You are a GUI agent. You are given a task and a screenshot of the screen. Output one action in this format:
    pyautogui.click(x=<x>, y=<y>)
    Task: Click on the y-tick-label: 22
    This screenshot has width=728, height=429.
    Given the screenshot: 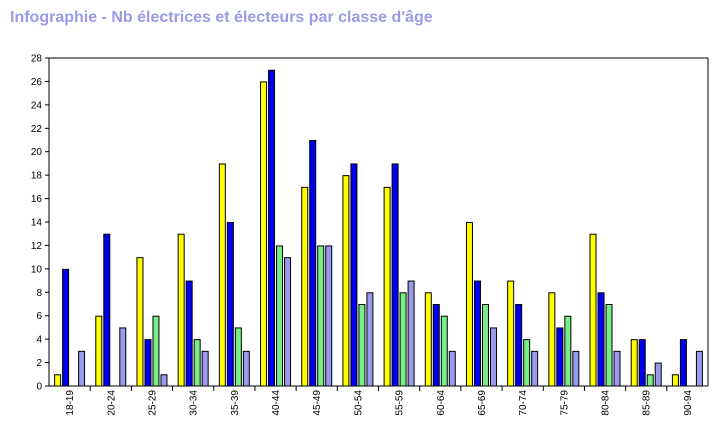 What is the action you would take?
    pyautogui.click(x=37, y=129)
    